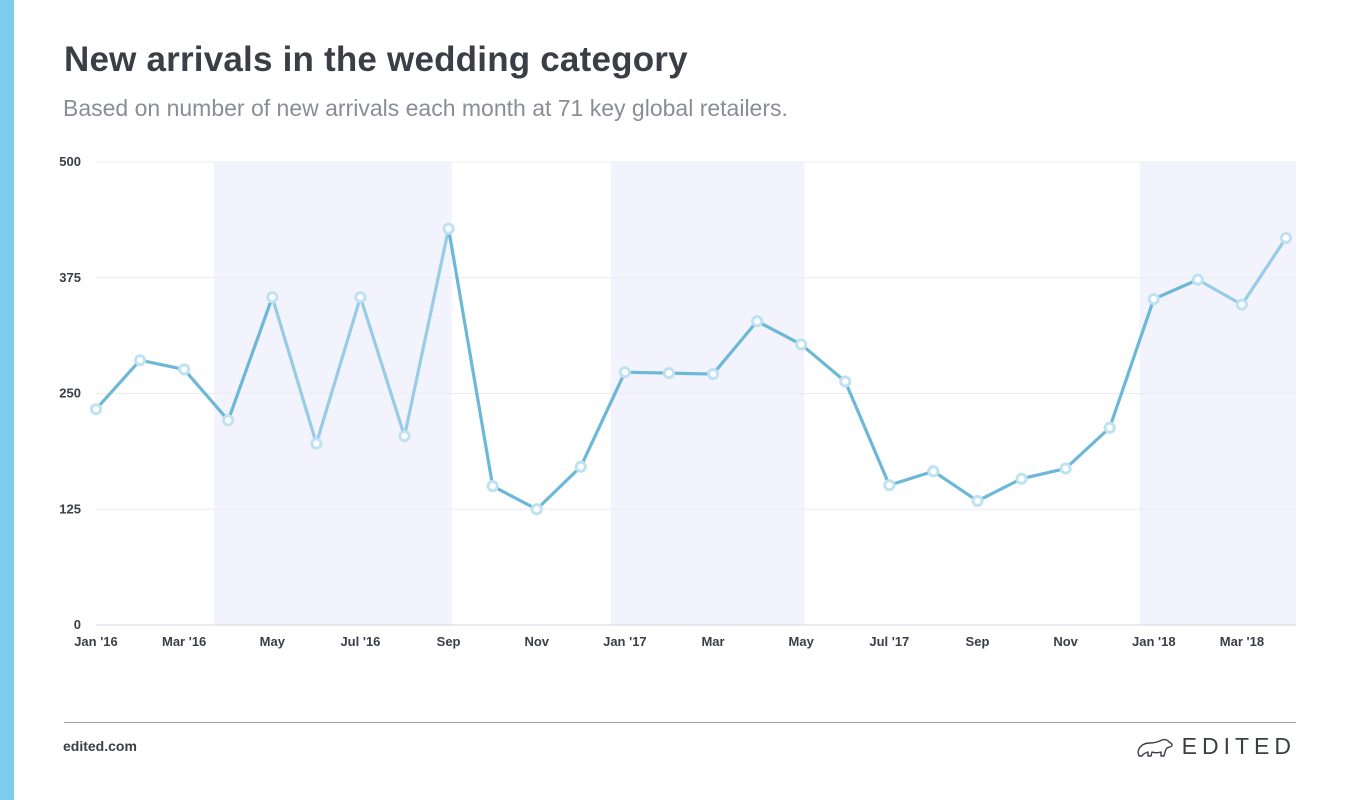 This screenshot has width=1360, height=800. Describe the element at coordinates (100, 746) in the screenshot. I see `footer-site-link: edited.com` at that location.